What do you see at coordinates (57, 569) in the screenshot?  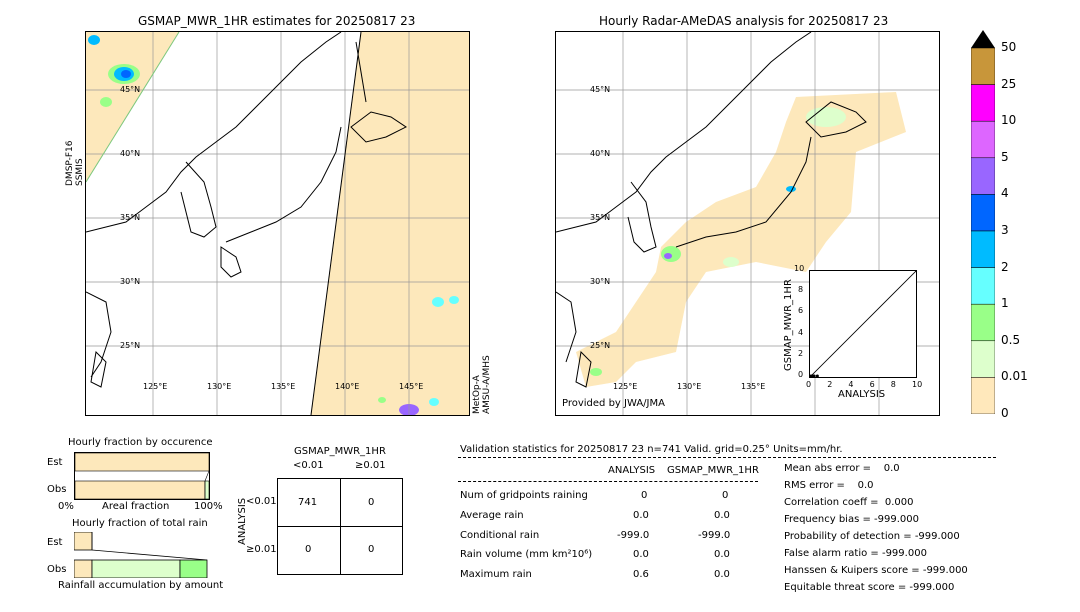 I see `rain-obs-label: Obs` at bounding box center [57, 569].